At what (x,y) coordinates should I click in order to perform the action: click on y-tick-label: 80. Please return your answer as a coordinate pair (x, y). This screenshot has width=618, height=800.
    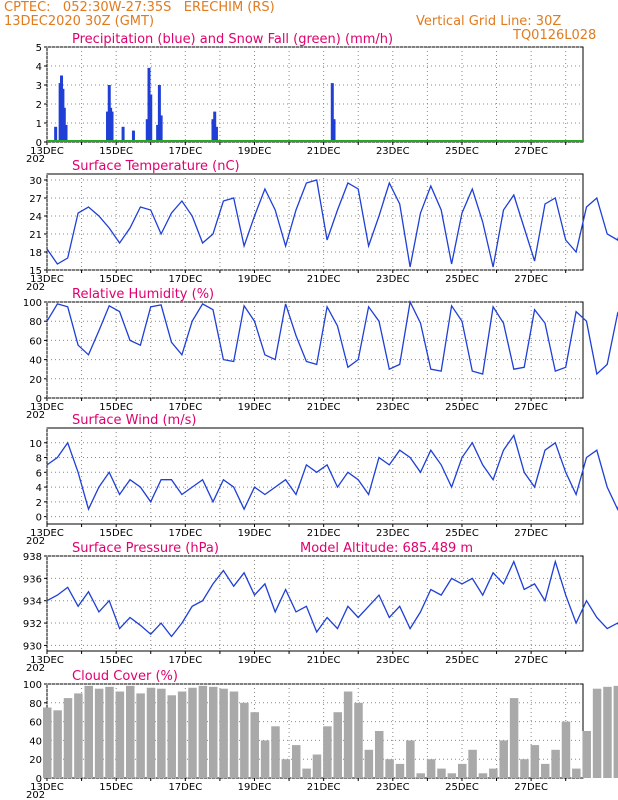
    Looking at the image, I should click on (35, 704).